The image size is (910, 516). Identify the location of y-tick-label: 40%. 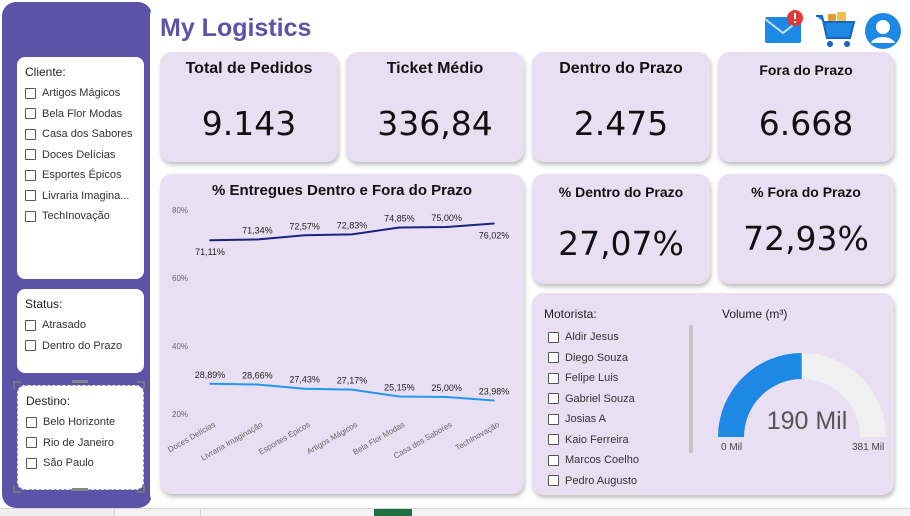
(180, 346).